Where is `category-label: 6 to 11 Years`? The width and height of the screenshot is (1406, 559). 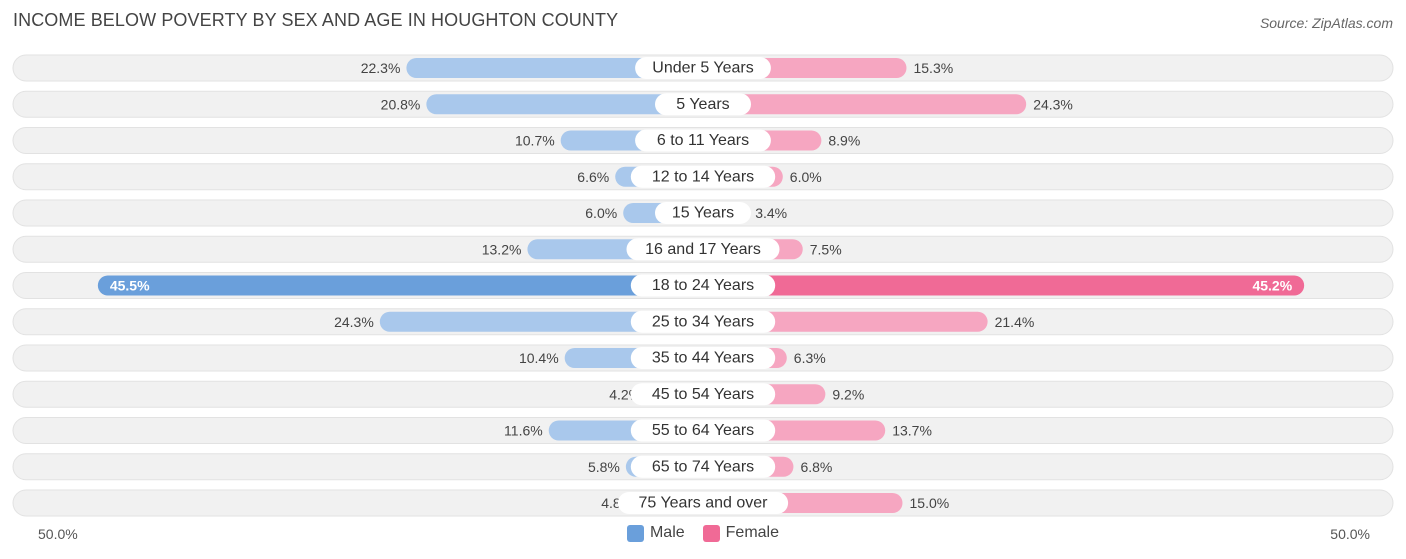
category-label: 6 to 11 Years is located at coordinates (703, 140).